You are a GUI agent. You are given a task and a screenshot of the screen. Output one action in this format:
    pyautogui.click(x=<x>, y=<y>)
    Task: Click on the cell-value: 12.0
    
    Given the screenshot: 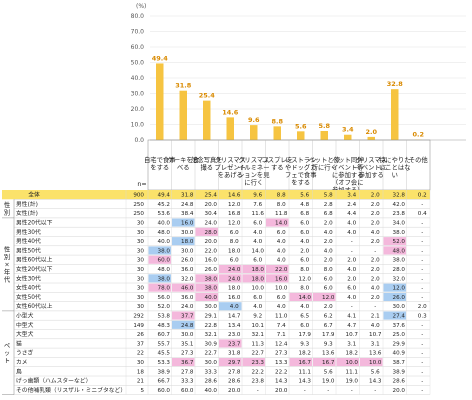 What is the action you would take?
    pyautogui.click(x=234, y=224)
    